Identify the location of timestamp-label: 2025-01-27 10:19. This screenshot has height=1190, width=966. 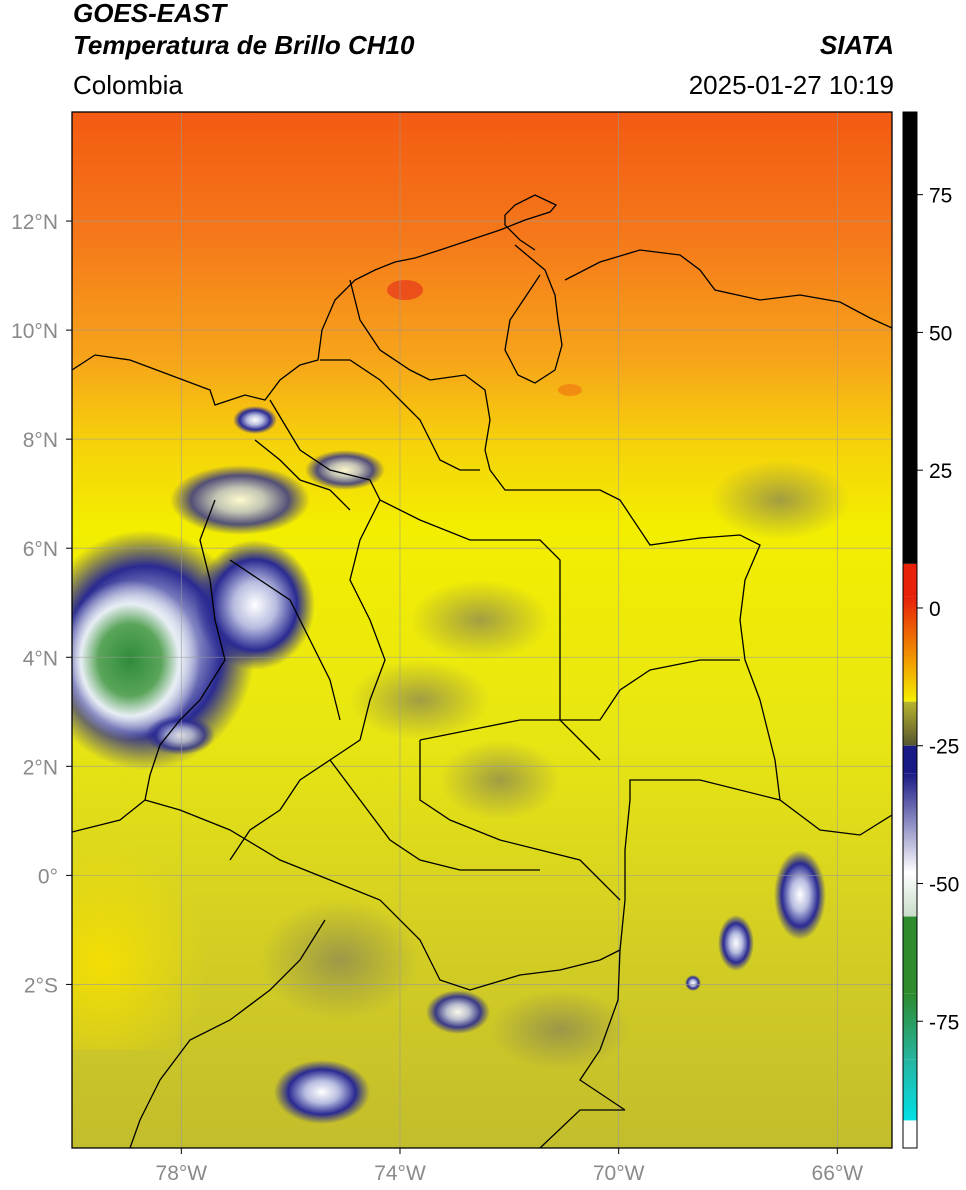
(791, 85).